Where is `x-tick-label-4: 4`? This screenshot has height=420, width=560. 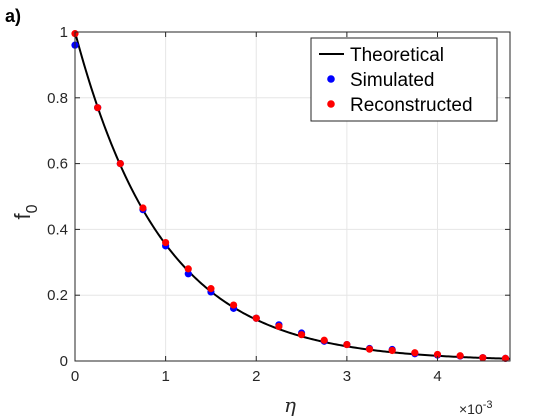
x-tick-label-4: 4 is located at coordinates (437, 376).